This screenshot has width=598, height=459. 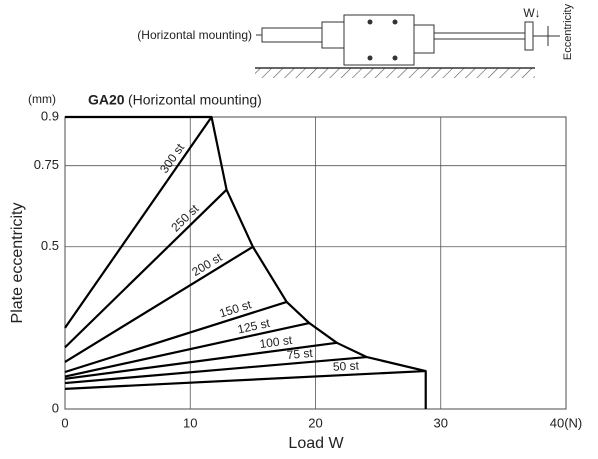 I want to click on mounting-diagram: (Horizontal mounting) W↓ Eccentricity, so click(x=355, y=40).